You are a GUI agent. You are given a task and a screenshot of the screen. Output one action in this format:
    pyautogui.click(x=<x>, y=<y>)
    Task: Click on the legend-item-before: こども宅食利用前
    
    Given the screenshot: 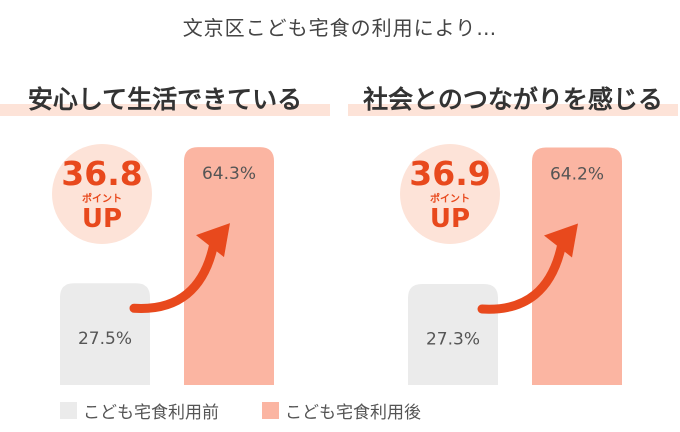 What is the action you would take?
    pyautogui.click(x=139, y=410)
    